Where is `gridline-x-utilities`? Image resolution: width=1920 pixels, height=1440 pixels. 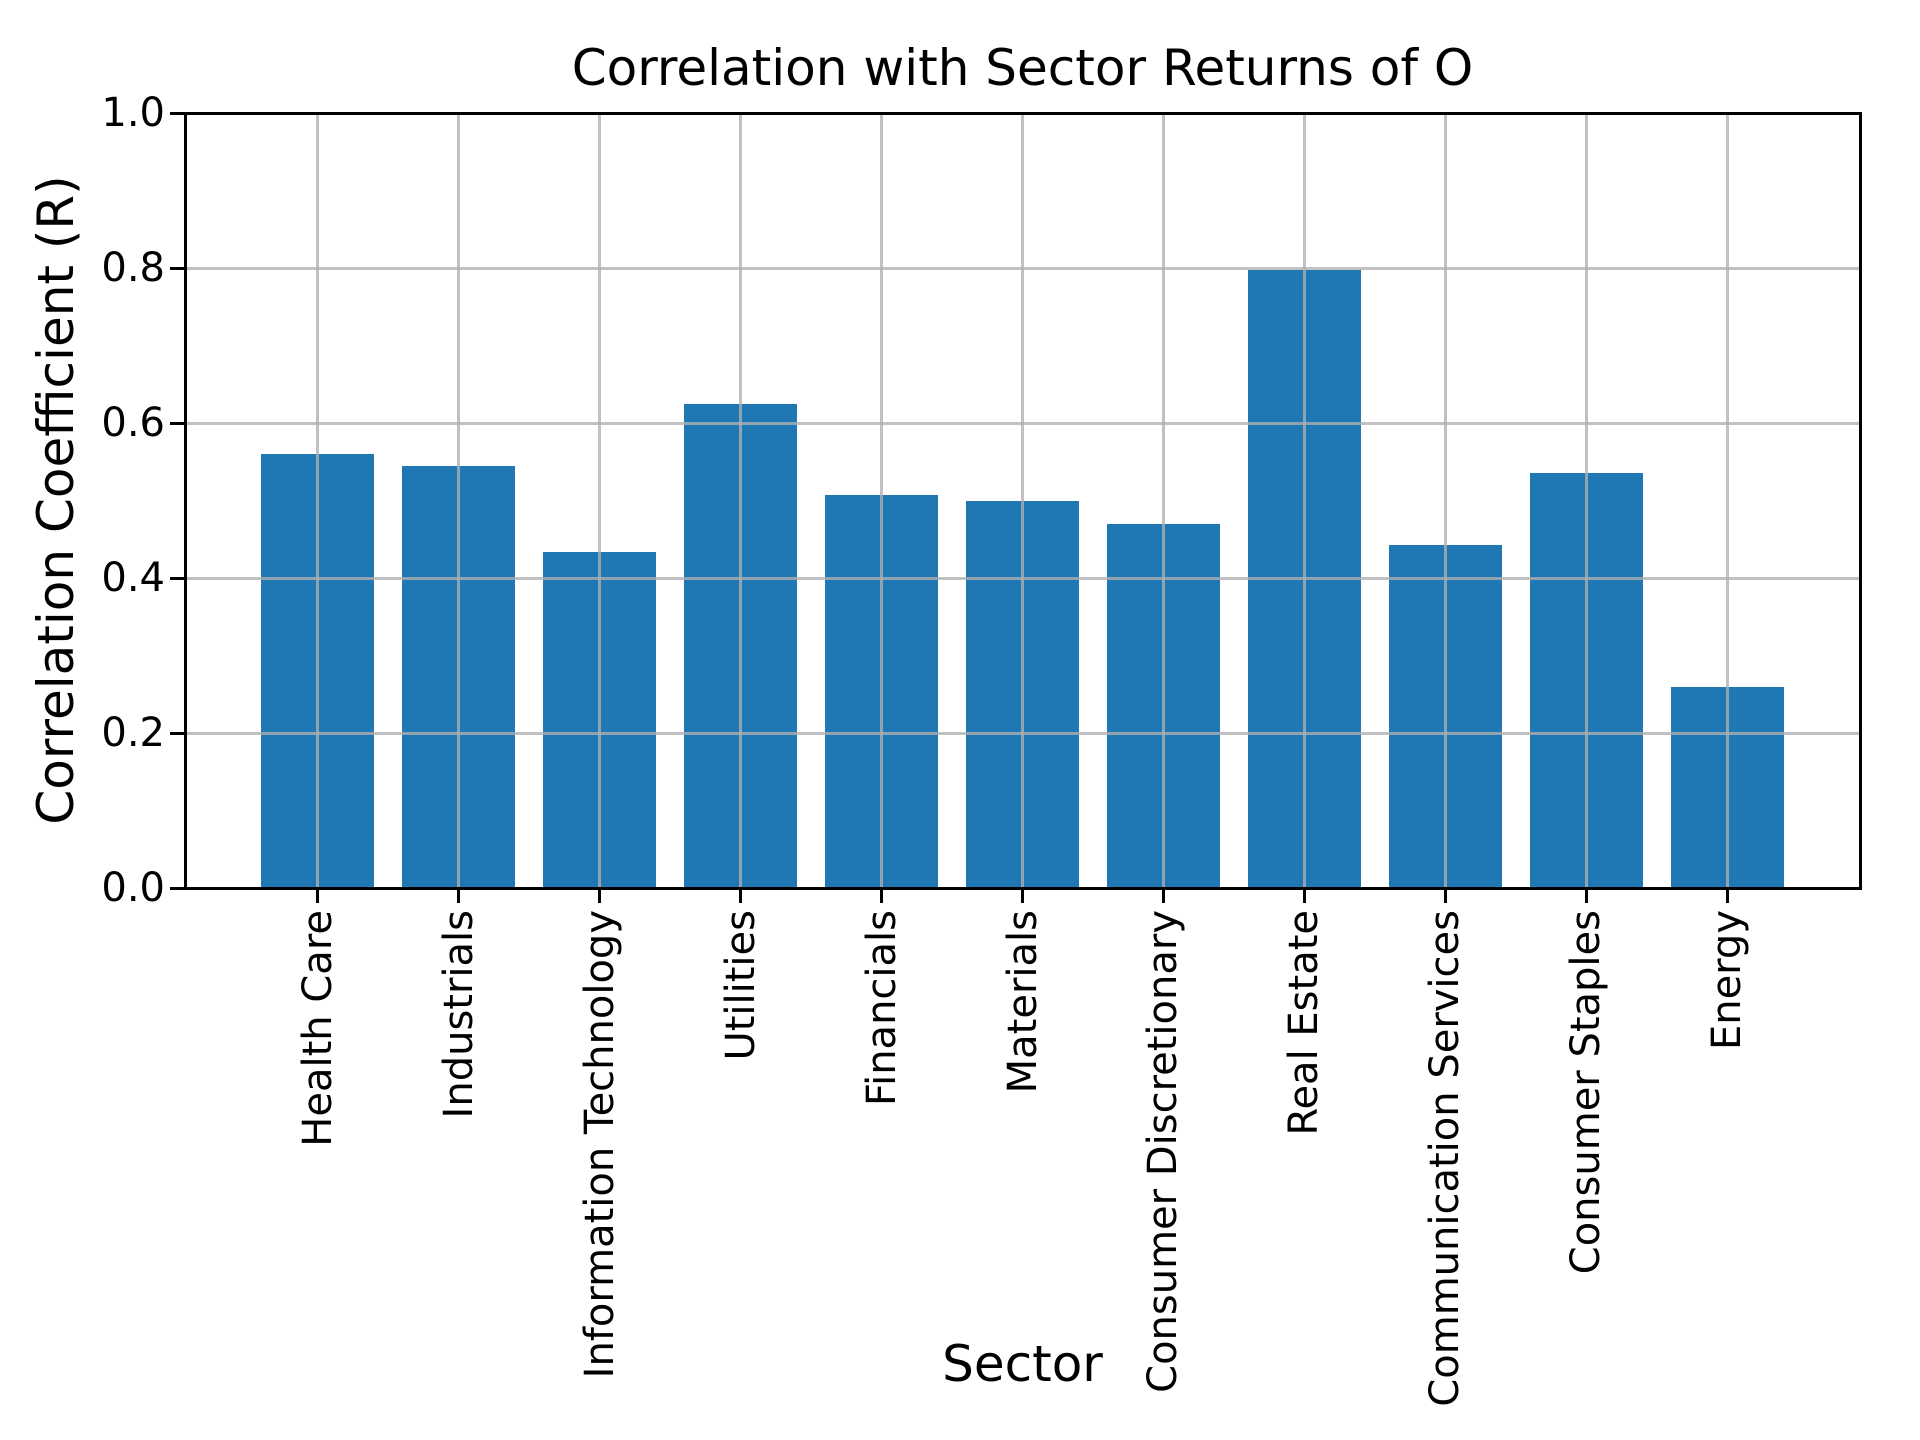 gridline-x-utilities is located at coordinates (740, 500).